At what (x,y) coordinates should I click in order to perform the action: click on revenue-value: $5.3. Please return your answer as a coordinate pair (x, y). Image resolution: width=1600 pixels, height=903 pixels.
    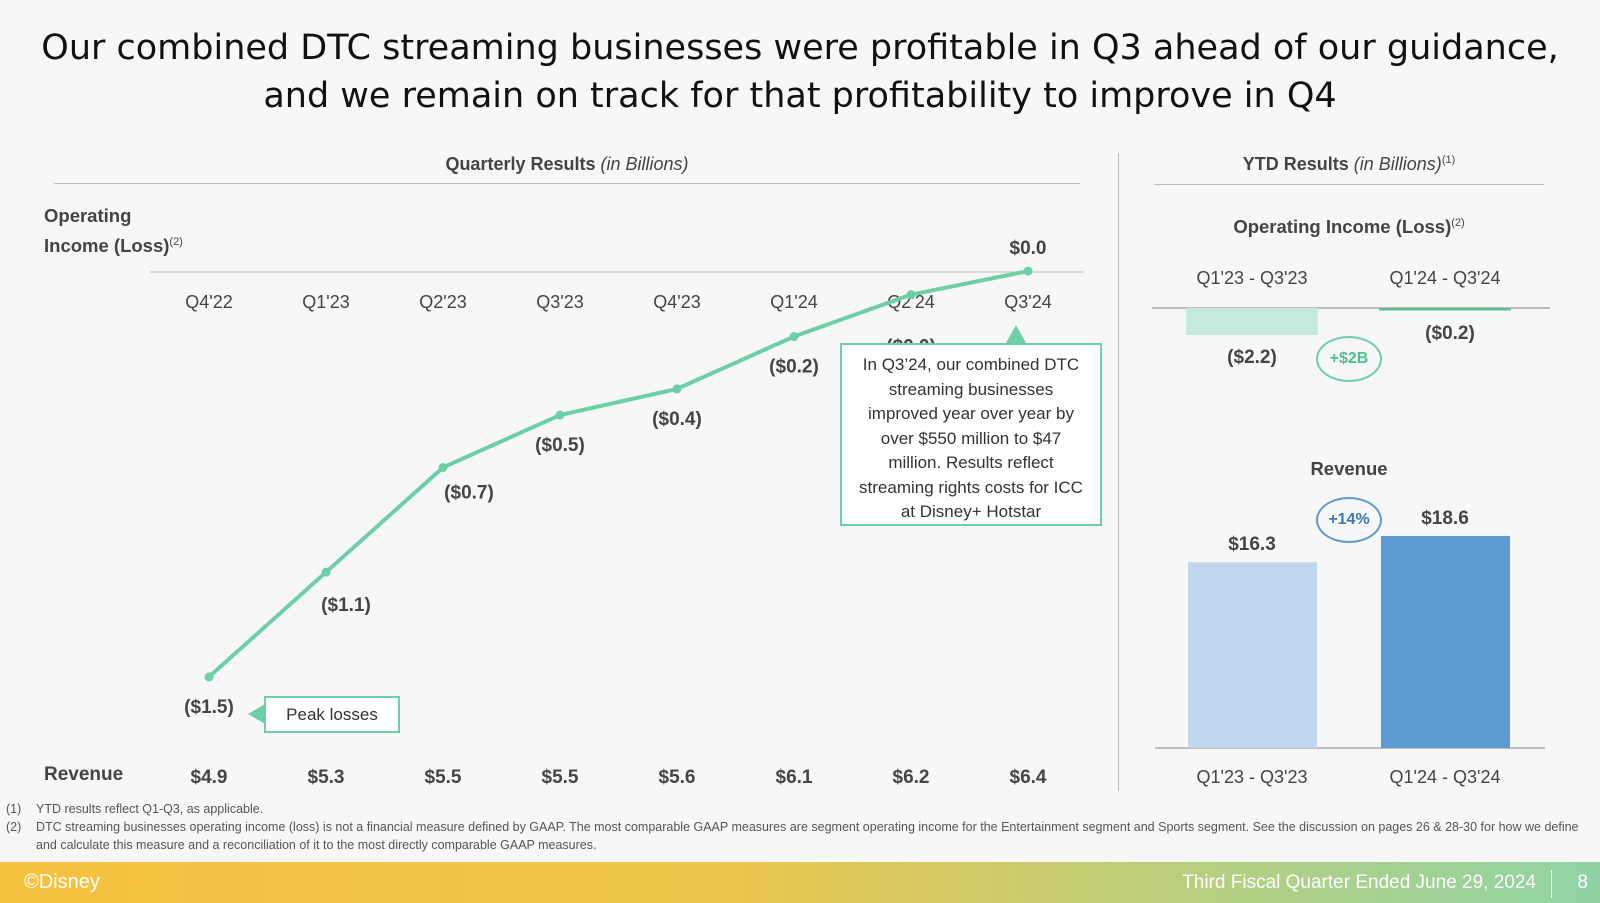
    Looking at the image, I should click on (326, 777).